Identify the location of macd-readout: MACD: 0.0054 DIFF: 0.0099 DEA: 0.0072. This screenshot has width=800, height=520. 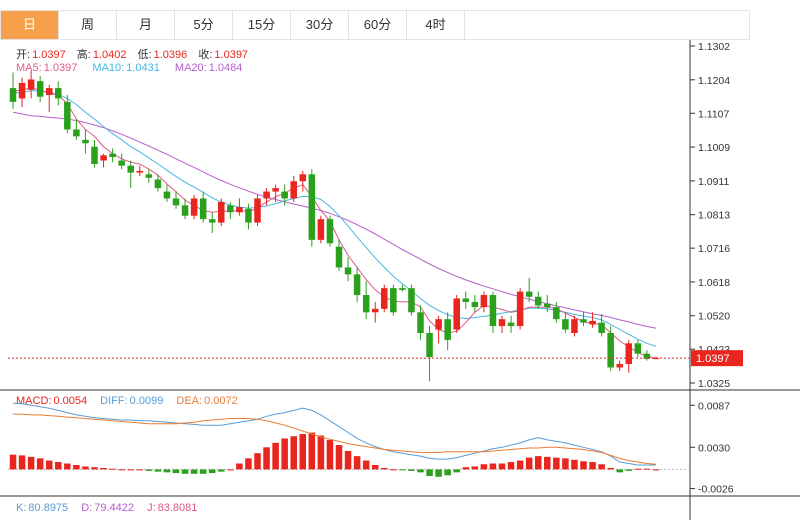
(128, 401).